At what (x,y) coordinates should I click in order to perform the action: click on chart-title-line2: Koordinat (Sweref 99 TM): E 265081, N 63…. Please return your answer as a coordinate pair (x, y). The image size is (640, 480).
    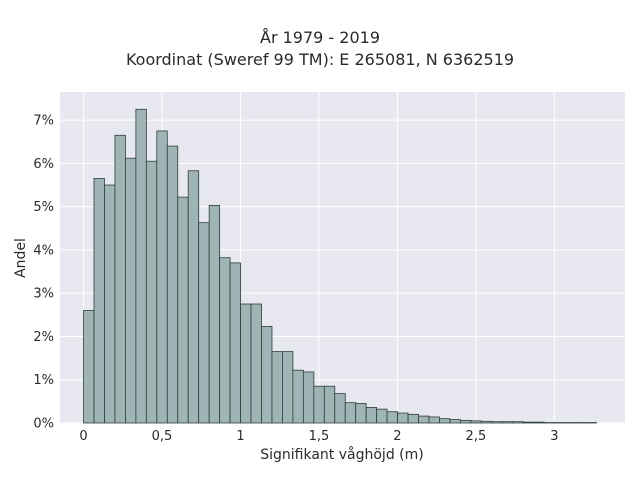
    Looking at the image, I should click on (320, 59).